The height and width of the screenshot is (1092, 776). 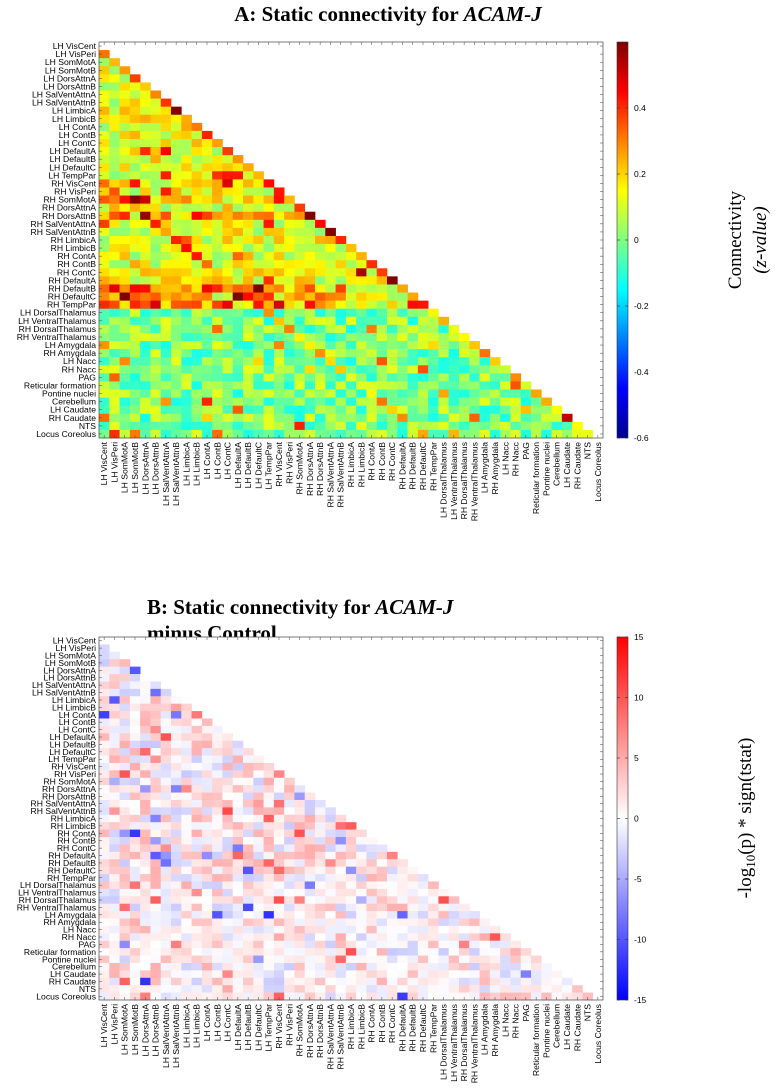 I want to click on panel-b-col-label: LH VentralThalamus, so click(x=454, y=1043).